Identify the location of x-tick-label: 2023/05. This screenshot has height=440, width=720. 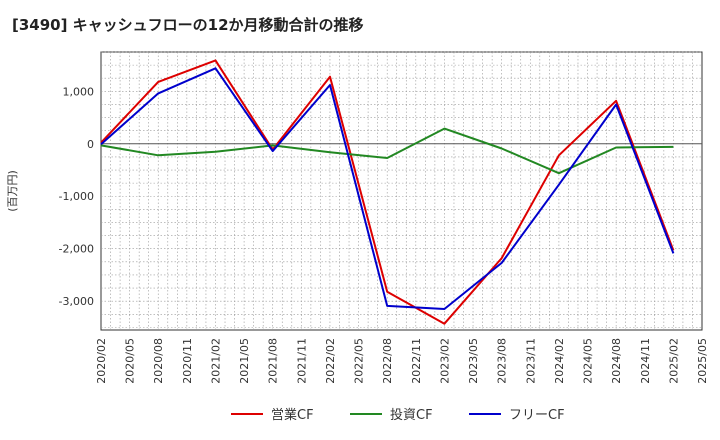
(473, 361).